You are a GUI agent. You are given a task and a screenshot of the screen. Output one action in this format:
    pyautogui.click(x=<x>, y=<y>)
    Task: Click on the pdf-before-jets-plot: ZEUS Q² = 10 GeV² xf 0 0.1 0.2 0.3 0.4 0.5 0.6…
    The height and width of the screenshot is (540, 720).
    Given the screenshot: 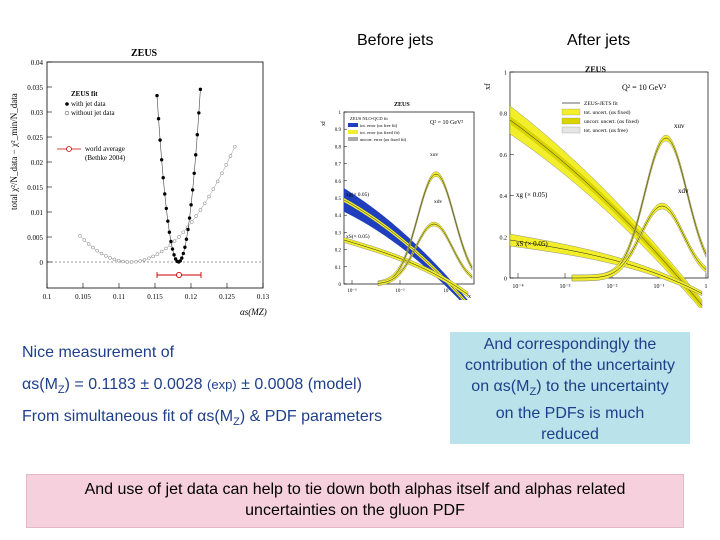 What is the action you would take?
    pyautogui.click(x=399, y=180)
    